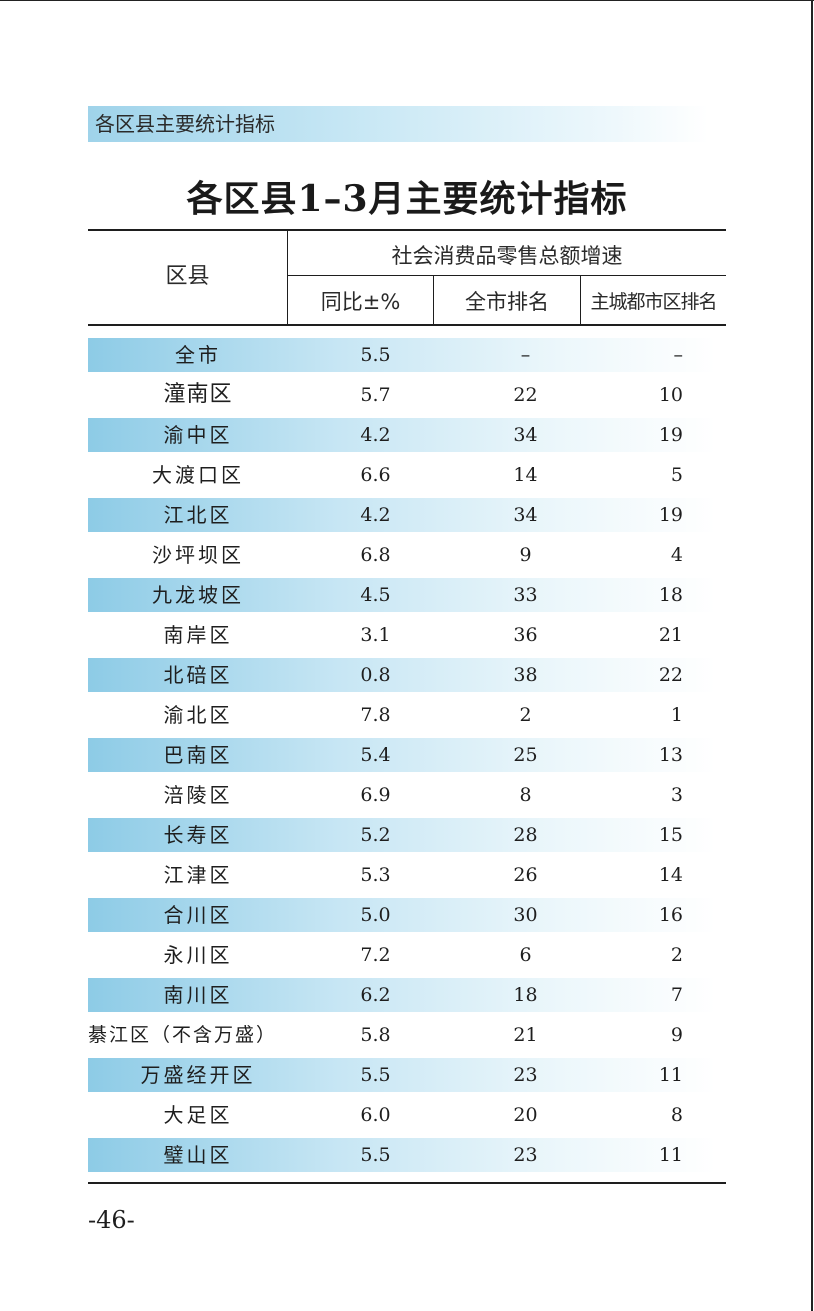 This screenshot has width=814, height=1311. I want to click on district-name: 南岸区, so click(198, 635).